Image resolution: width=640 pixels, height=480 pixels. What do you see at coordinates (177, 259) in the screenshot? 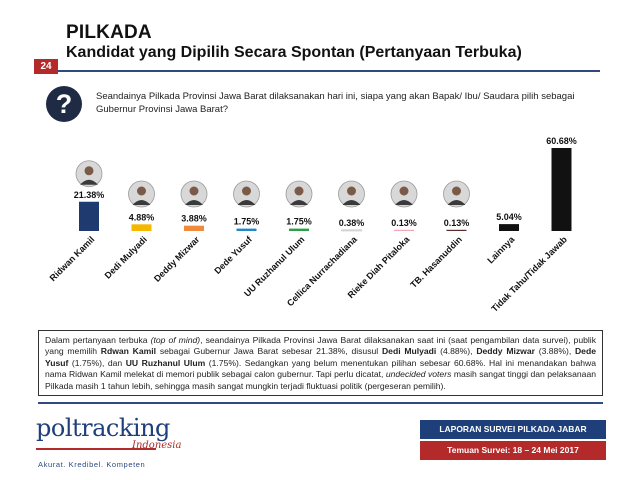
I see `category-label: Deddy Mizwar` at bounding box center [177, 259].